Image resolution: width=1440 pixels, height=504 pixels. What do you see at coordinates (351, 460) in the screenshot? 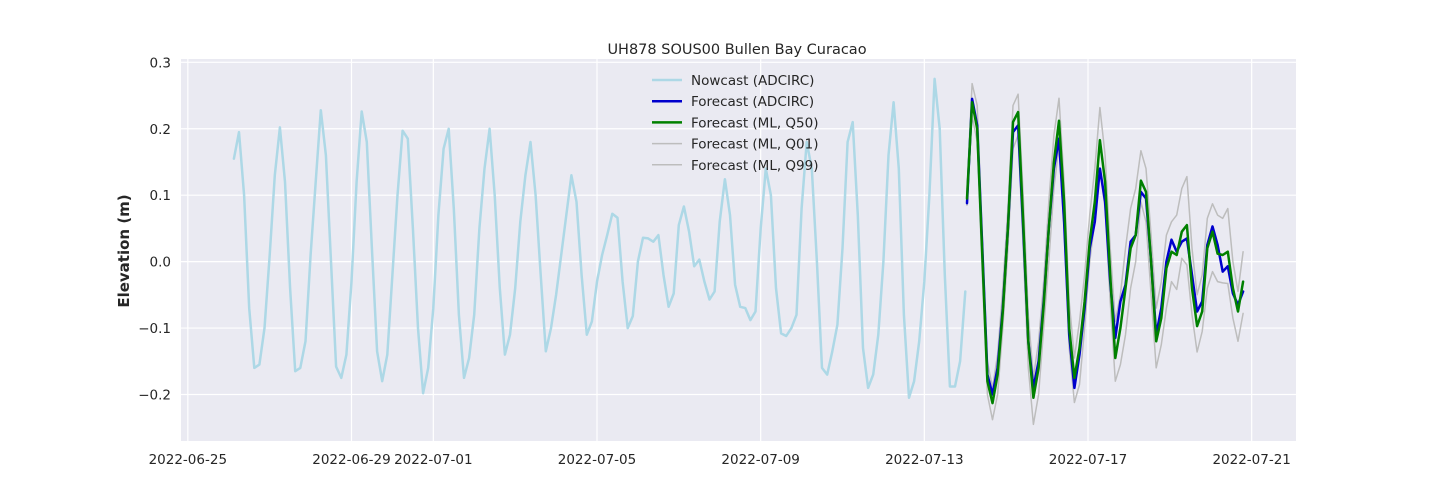
I see `x-tick-label: 2022-06-29` at bounding box center [351, 460].